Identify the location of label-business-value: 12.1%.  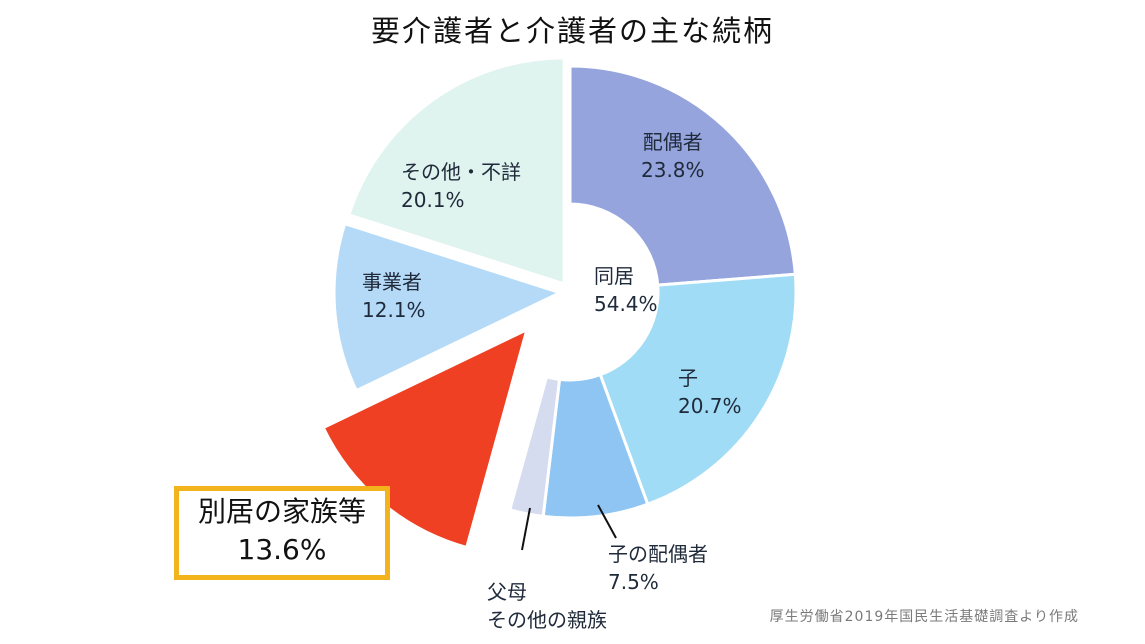
(394, 310).